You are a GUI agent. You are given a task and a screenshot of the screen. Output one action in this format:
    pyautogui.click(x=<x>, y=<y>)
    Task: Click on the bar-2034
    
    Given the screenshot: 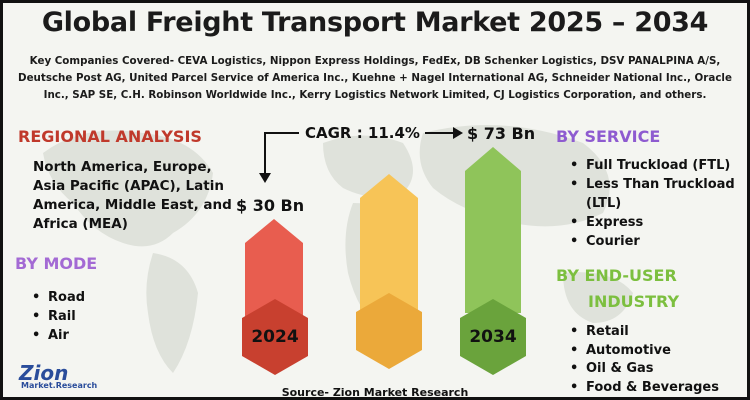 What is the action you would take?
    pyautogui.click(x=493, y=230)
    